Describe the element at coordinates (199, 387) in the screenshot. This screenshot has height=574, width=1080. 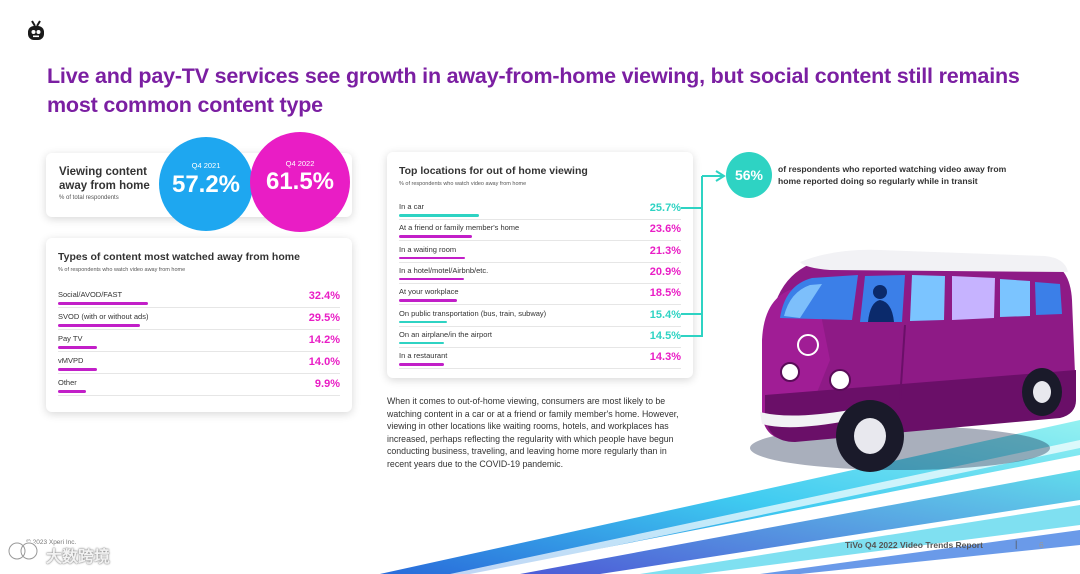
I see `bar-row: Other 9.9%` at that location.